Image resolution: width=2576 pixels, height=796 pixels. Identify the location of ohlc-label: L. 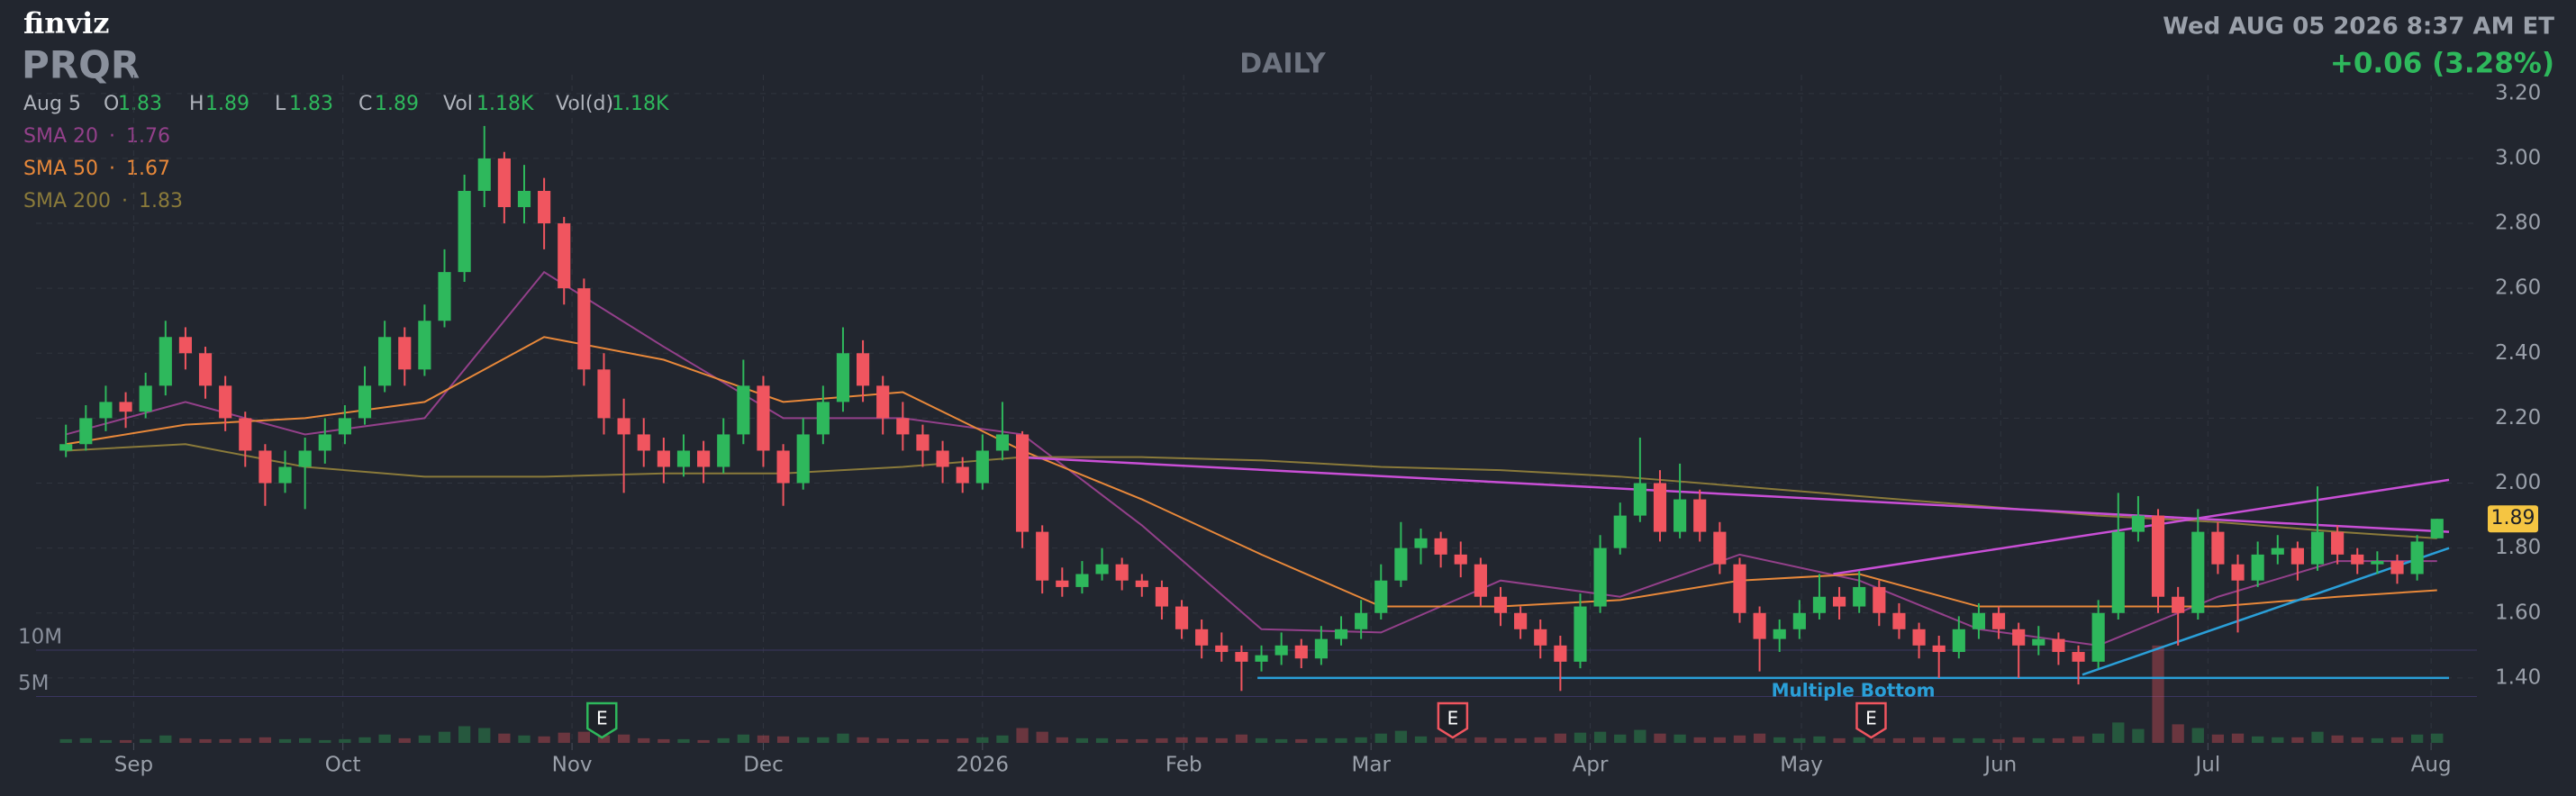
(280, 104).